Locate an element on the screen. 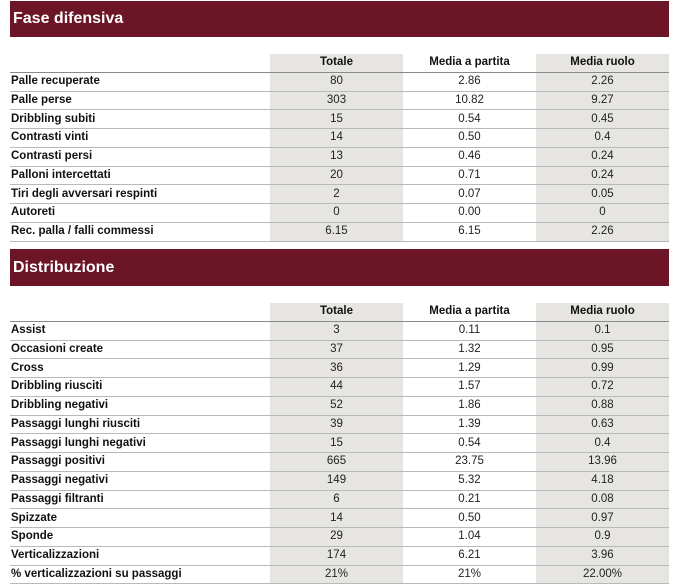 The width and height of the screenshot is (682, 584). cell-totale: 665 is located at coordinates (336, 462).